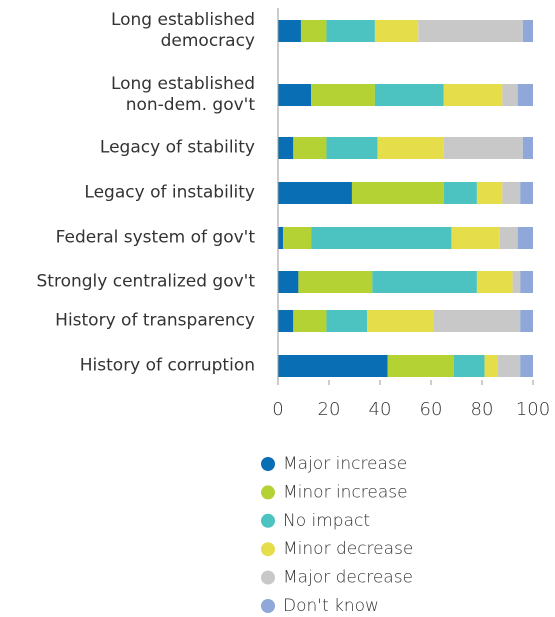 This screenshot has width=555, height=617. Describe the element at coordinates (277, 409) in the screenshot. I see `x-tick-label: 0` at that location.